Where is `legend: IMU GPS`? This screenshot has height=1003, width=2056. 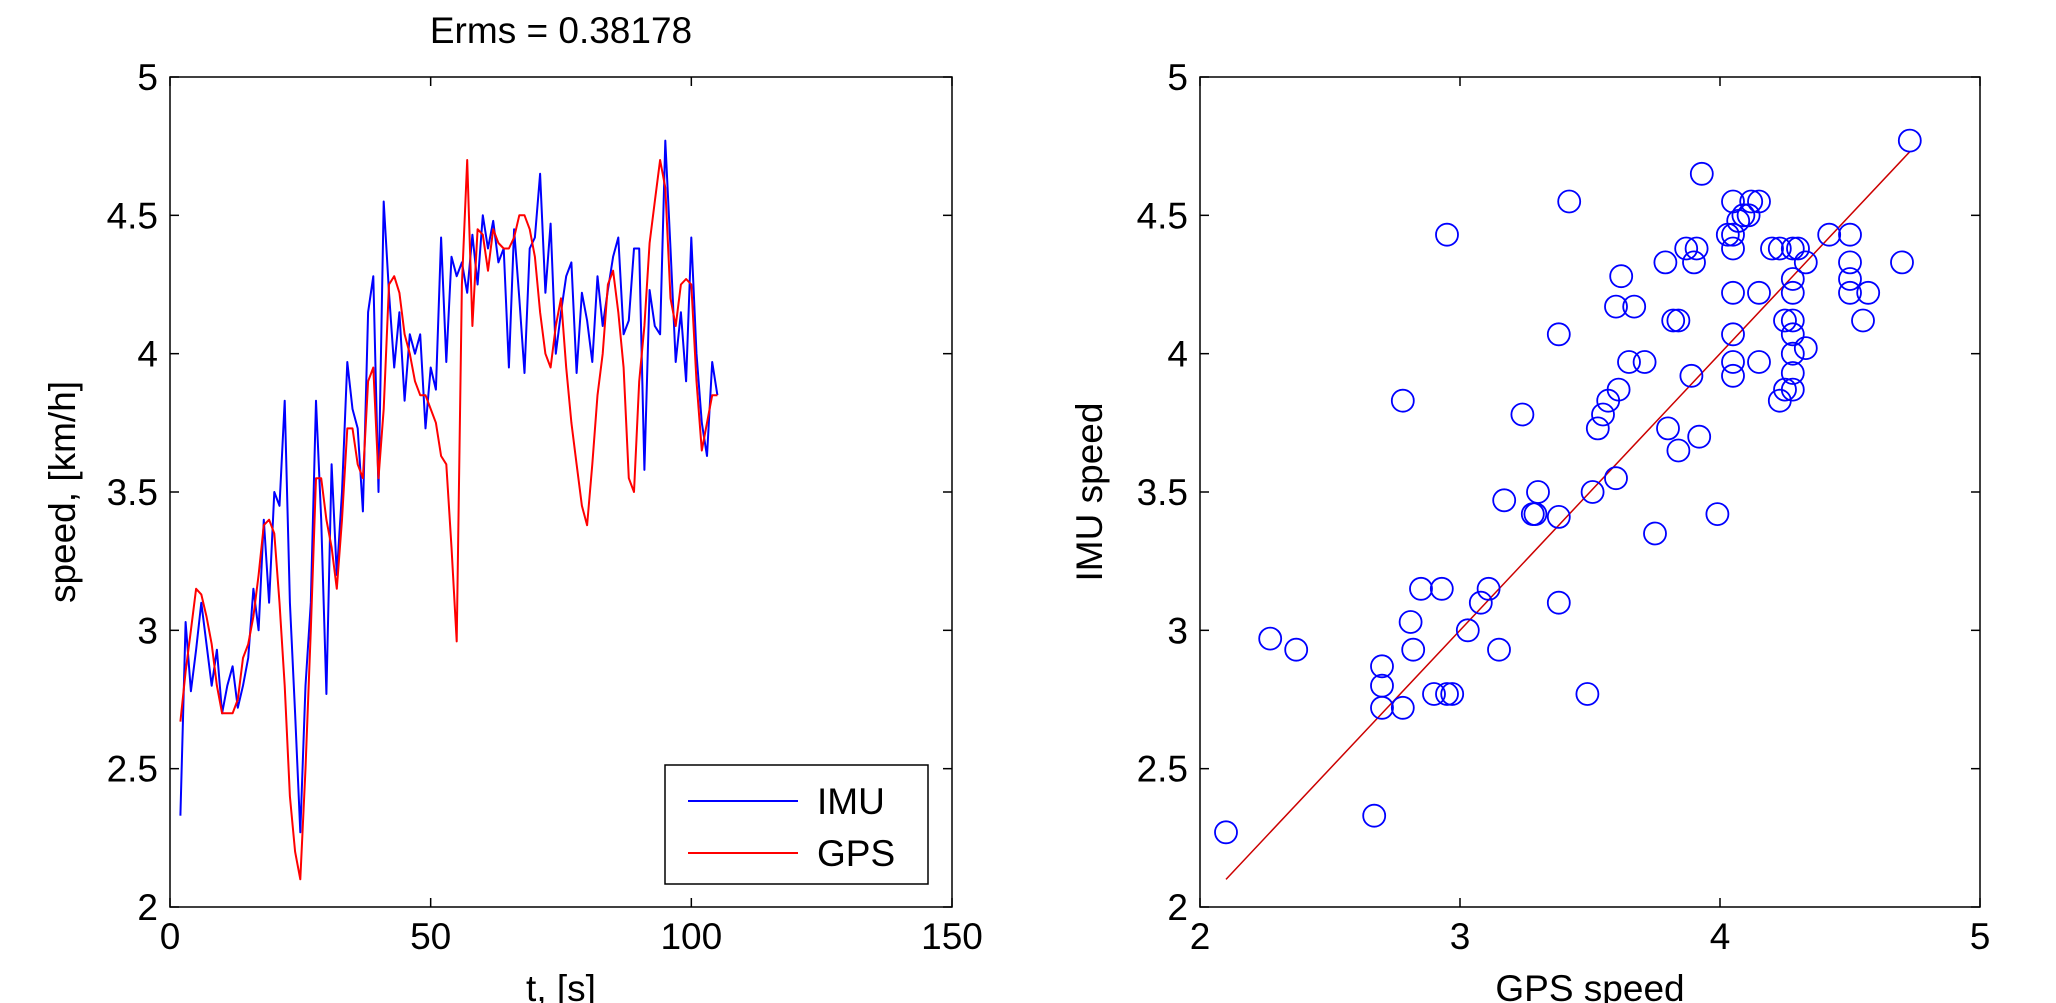
legend: IMU GPS is located at coordinates (796, 824).